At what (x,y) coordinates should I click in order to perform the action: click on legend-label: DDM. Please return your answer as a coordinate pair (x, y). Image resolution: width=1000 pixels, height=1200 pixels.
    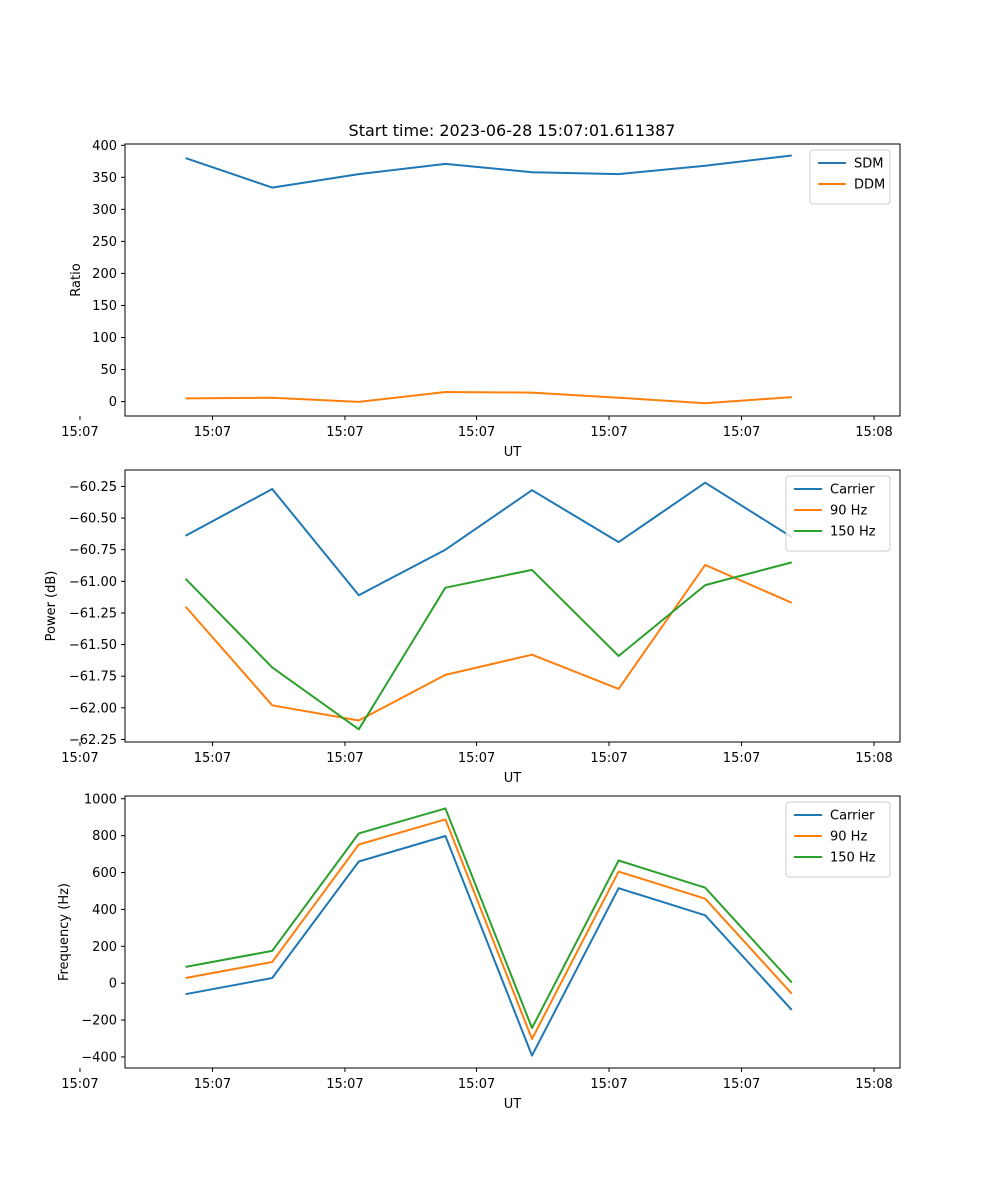
    Looking at the image, I should click on (869, 185).